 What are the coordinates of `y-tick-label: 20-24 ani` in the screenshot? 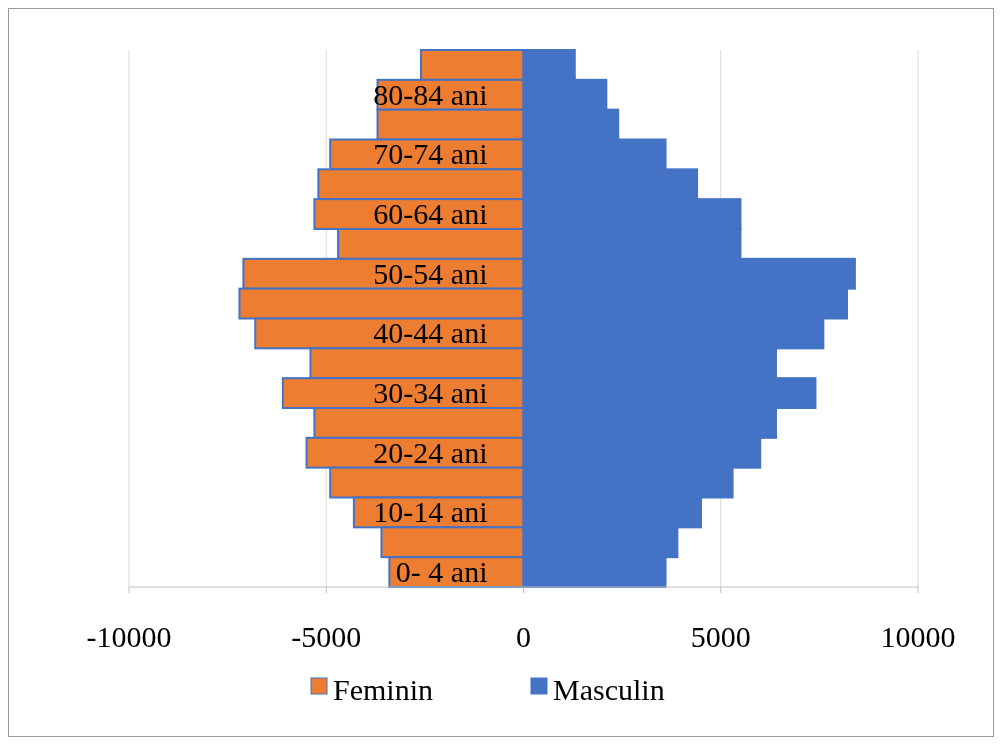 It's located at (430, 452).